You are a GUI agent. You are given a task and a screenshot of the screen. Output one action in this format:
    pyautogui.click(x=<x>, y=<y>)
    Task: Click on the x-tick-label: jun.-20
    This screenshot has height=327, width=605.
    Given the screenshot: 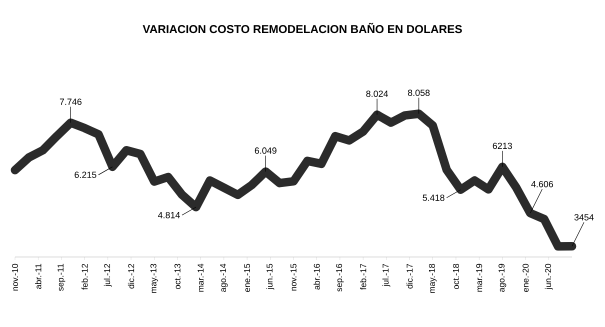 What is the action you would take?
    pyautogui.click(x=548, y=277)
    